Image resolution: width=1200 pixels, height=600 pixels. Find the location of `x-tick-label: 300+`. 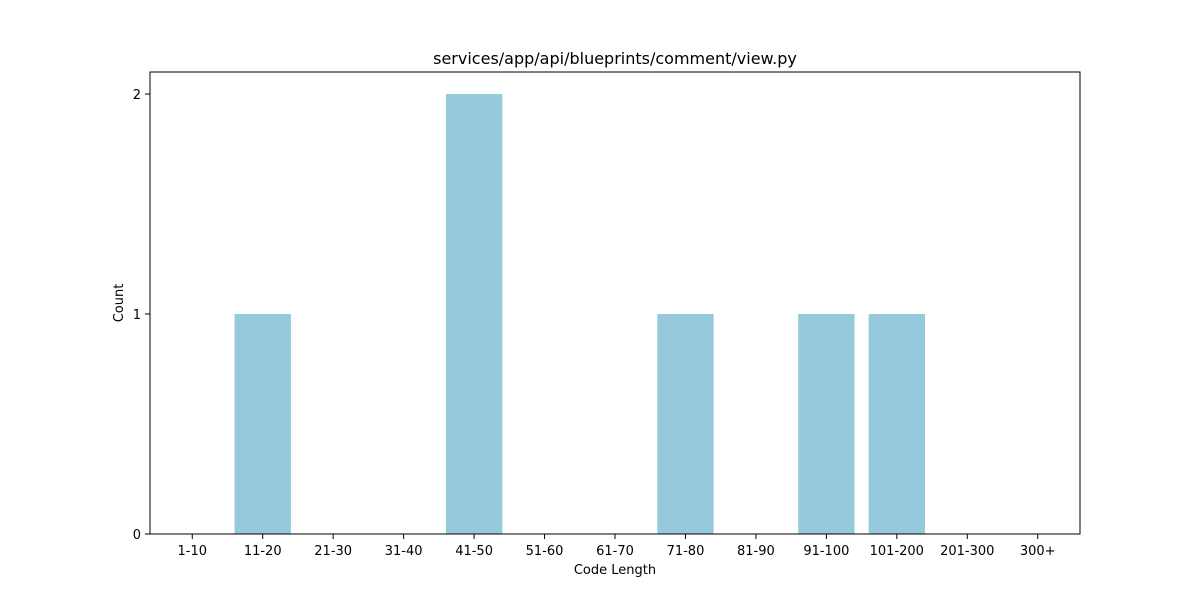

x-tick-label: 300+ is located at coordinates (1038, 551).